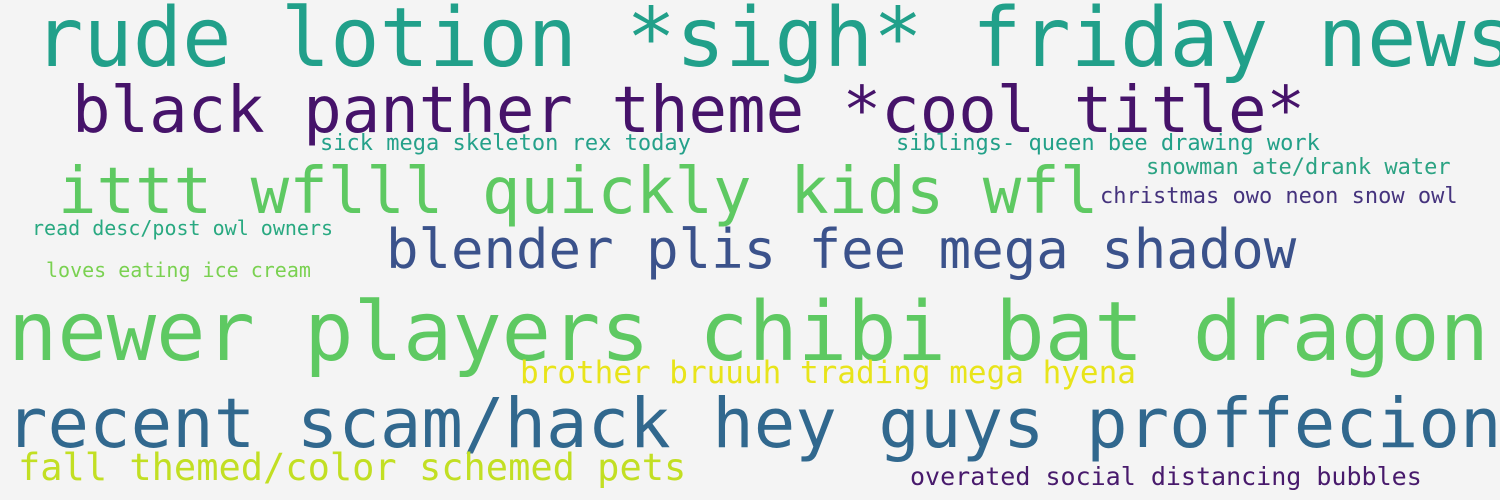 This screenshot has width=1500, height=500. I want to click on word-siblings-queen-bee: siblings- queen bee drawing work, so click(1108, 143).